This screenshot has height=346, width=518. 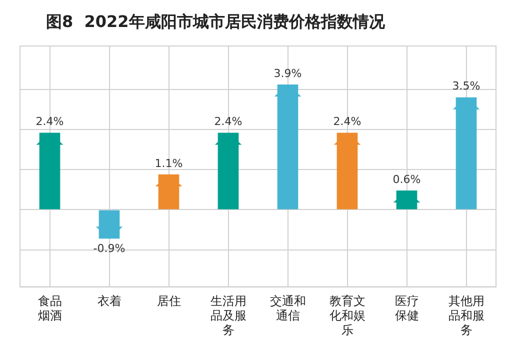 What do you see at coordinates (50, 308) in the screenshot?
I see `x-tick-label: 食品烟酒` at bounding box center [50, 308].